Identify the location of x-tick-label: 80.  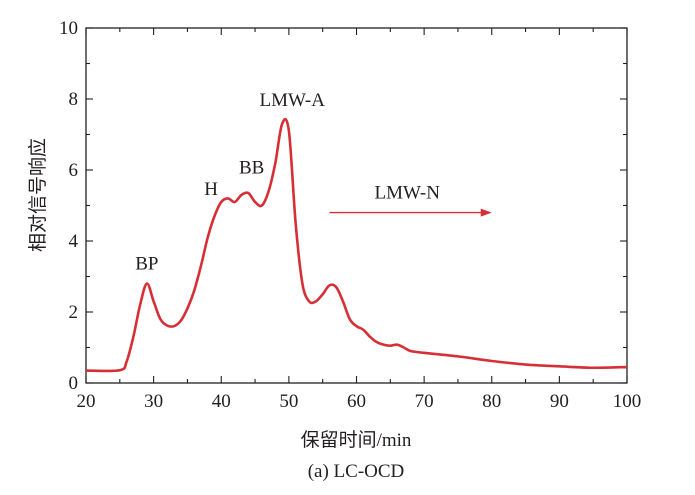
(491, 401).